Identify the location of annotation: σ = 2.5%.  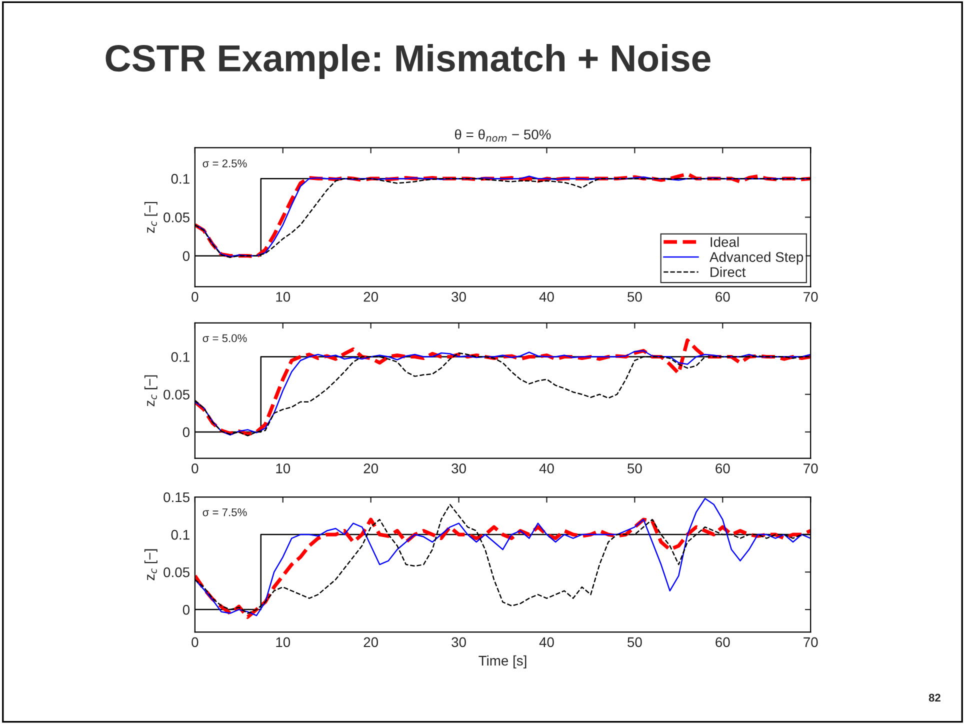
(224, 163).